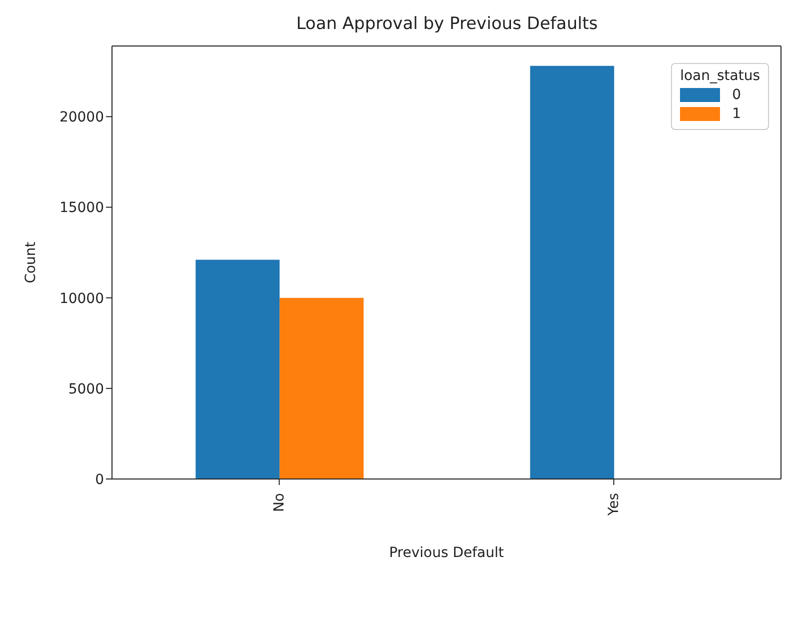 The height and width of the screenshot is (634, 795). I want to click on legend-label: 1, so click(736, 114).